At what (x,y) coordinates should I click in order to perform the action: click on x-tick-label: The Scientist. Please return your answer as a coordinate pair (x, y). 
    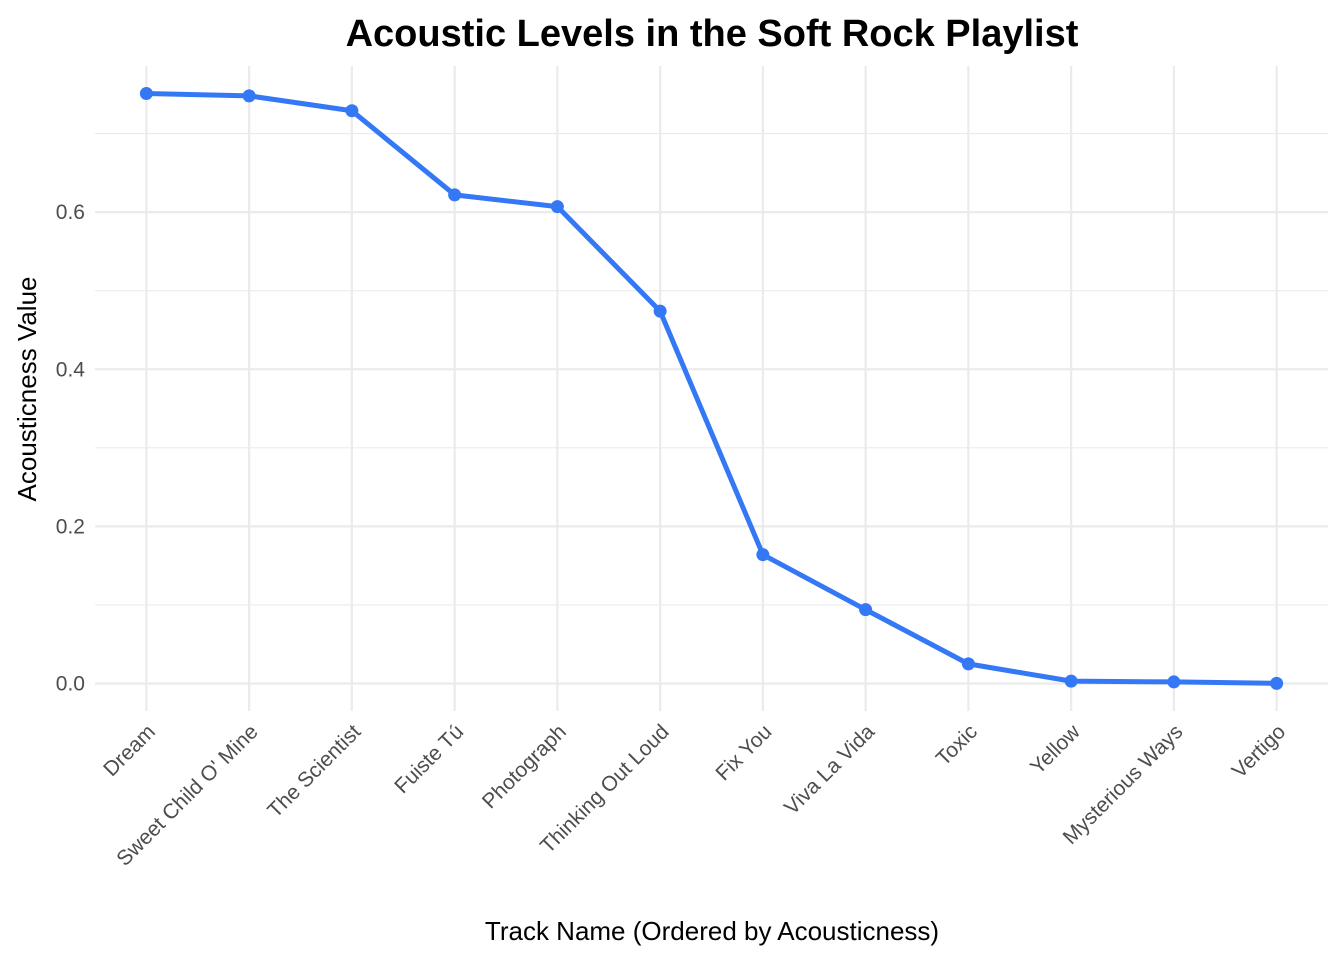
    Looking at the image, I should click on (314, 771).